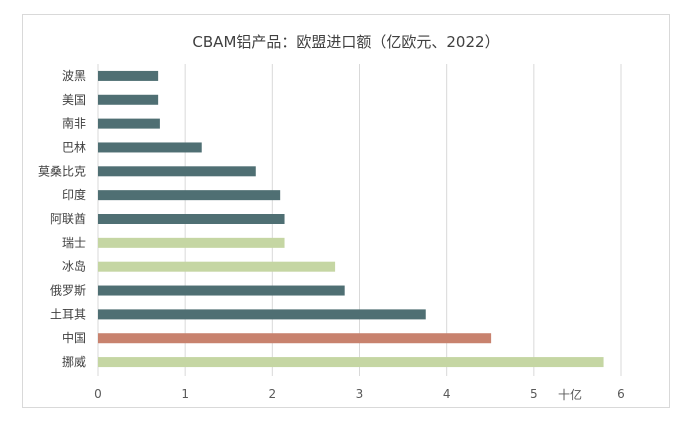  Describe the element at coordinates (62, 171) in the screenshot. I see `category-label: 莫桑比克` at that location.